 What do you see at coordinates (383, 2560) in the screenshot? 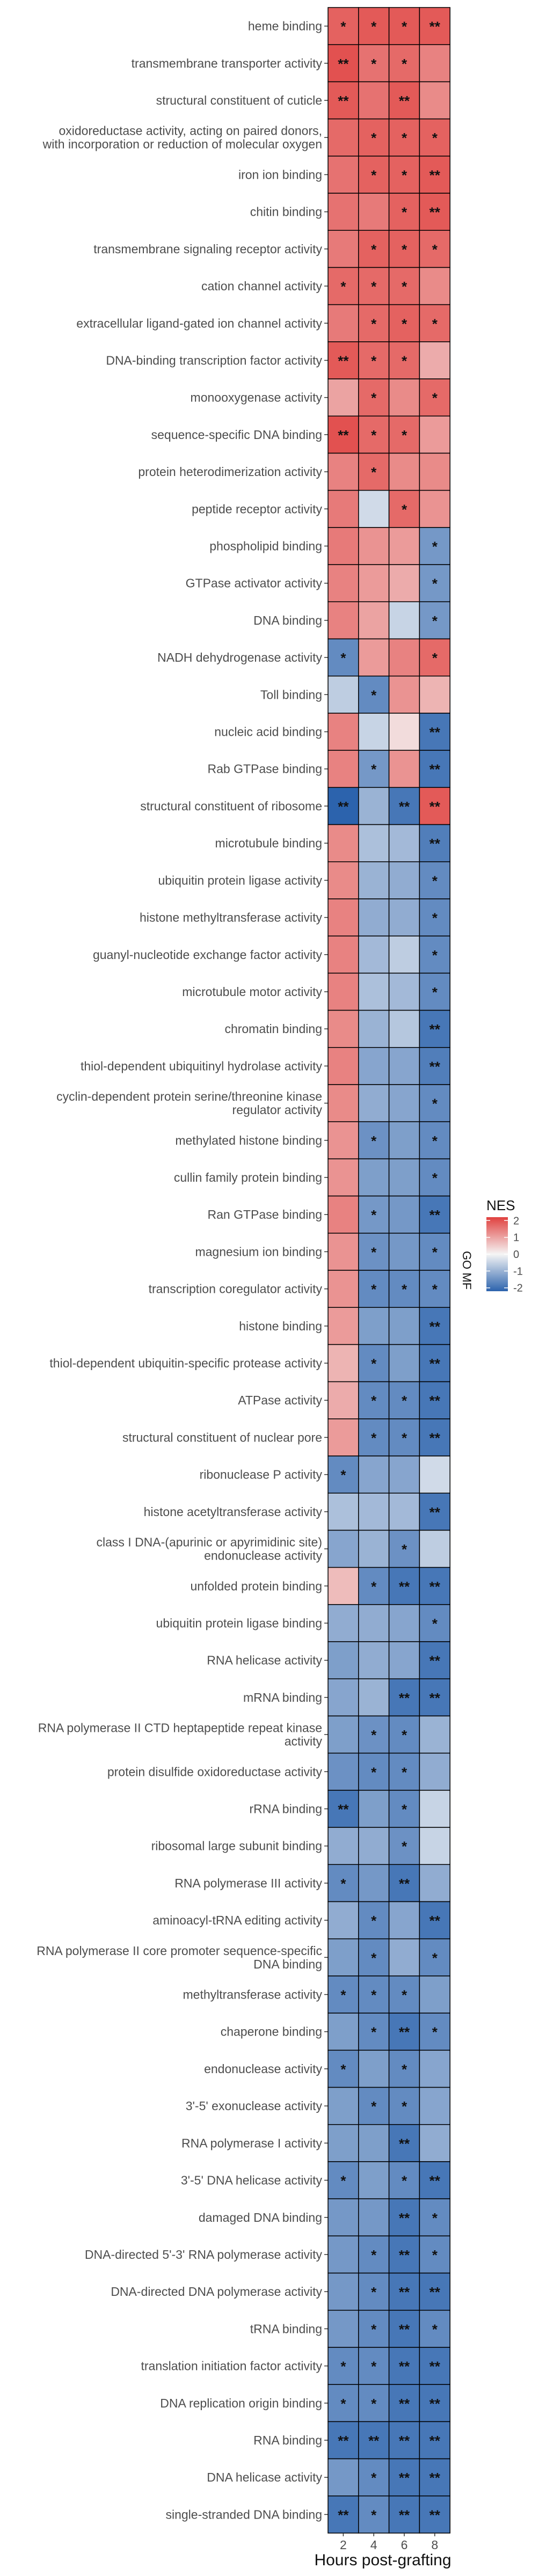
I see `x-axis-title: Hours post-grafting` at bounding box center [383, 2560].